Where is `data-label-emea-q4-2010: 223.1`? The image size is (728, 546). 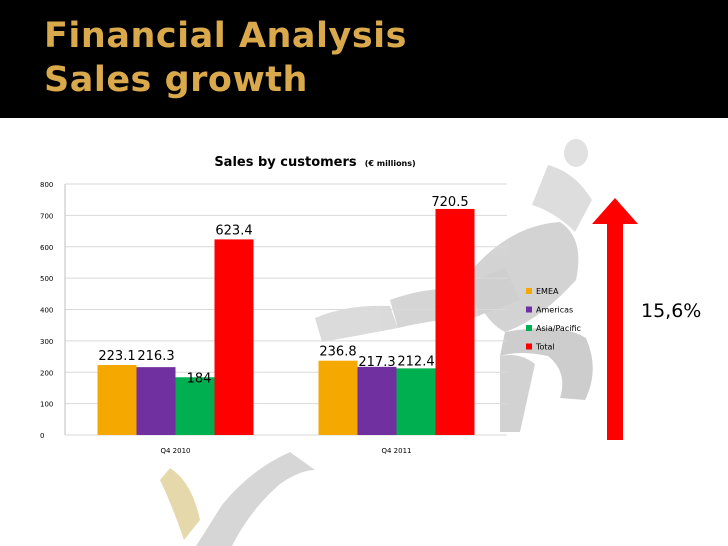 data-label-emea-q4-2010: 223.1 is located at coordinates (116, 356).